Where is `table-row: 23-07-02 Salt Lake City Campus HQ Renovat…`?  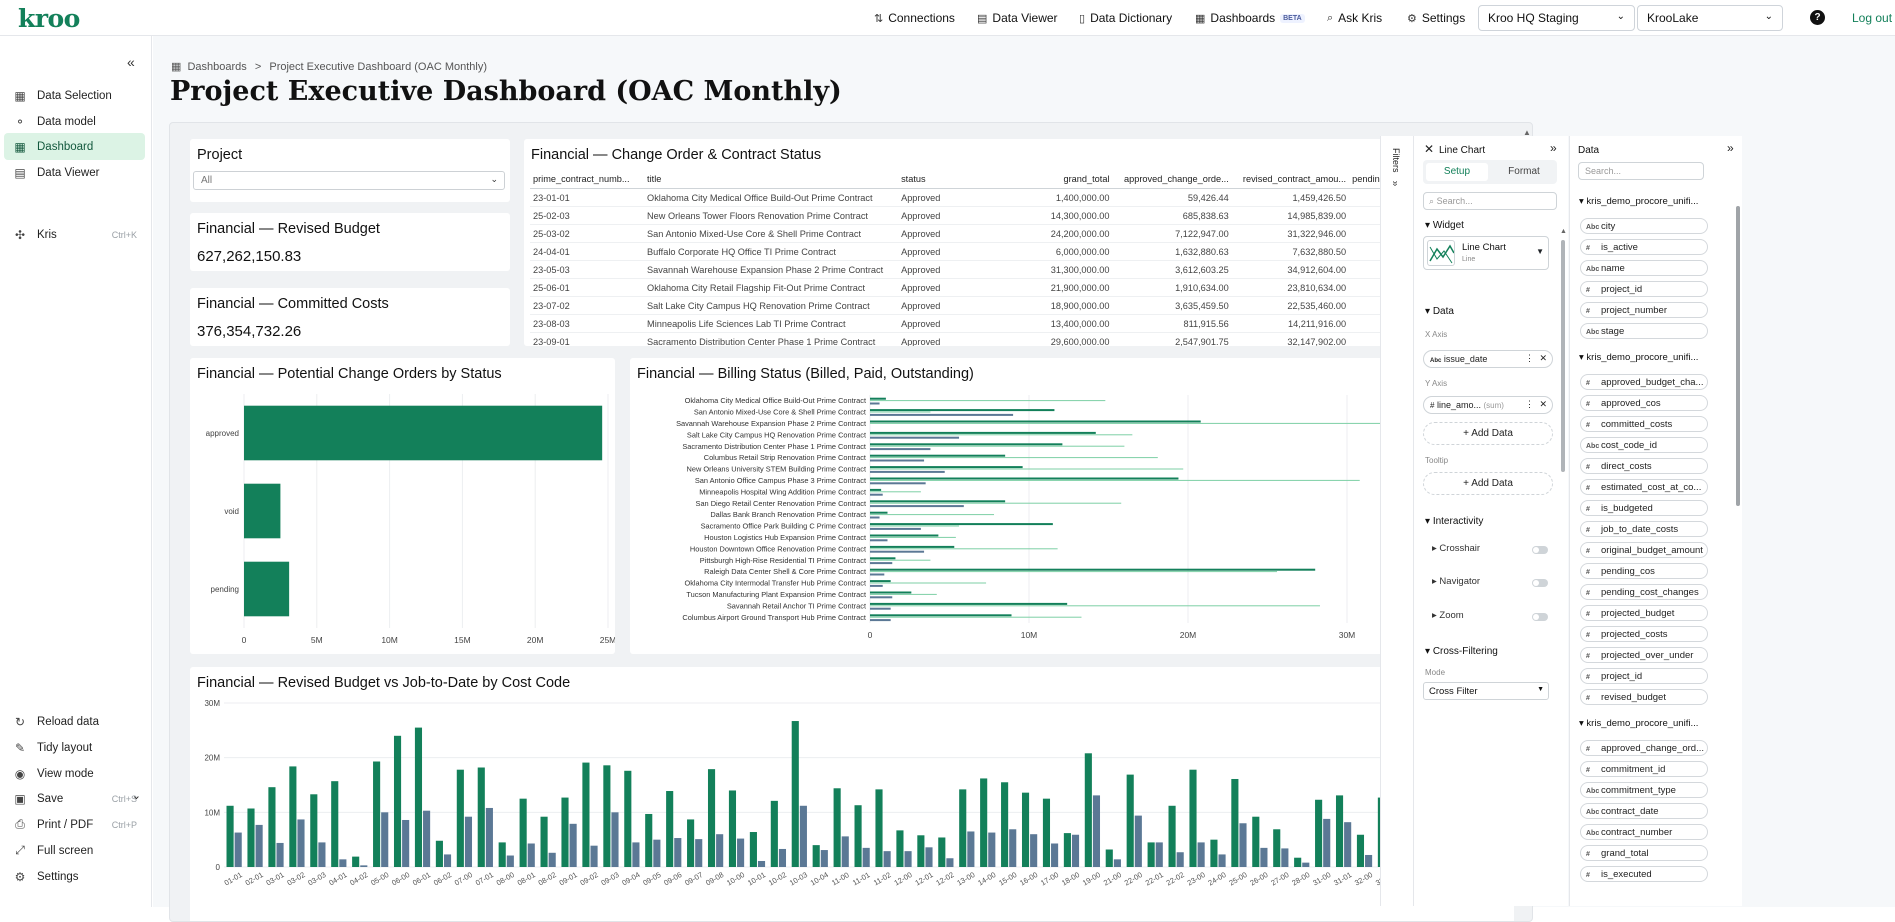 table-row: 23-07-02 Salt Lake City Campus HQ Renovat… is located at coordinates (1010, 305).